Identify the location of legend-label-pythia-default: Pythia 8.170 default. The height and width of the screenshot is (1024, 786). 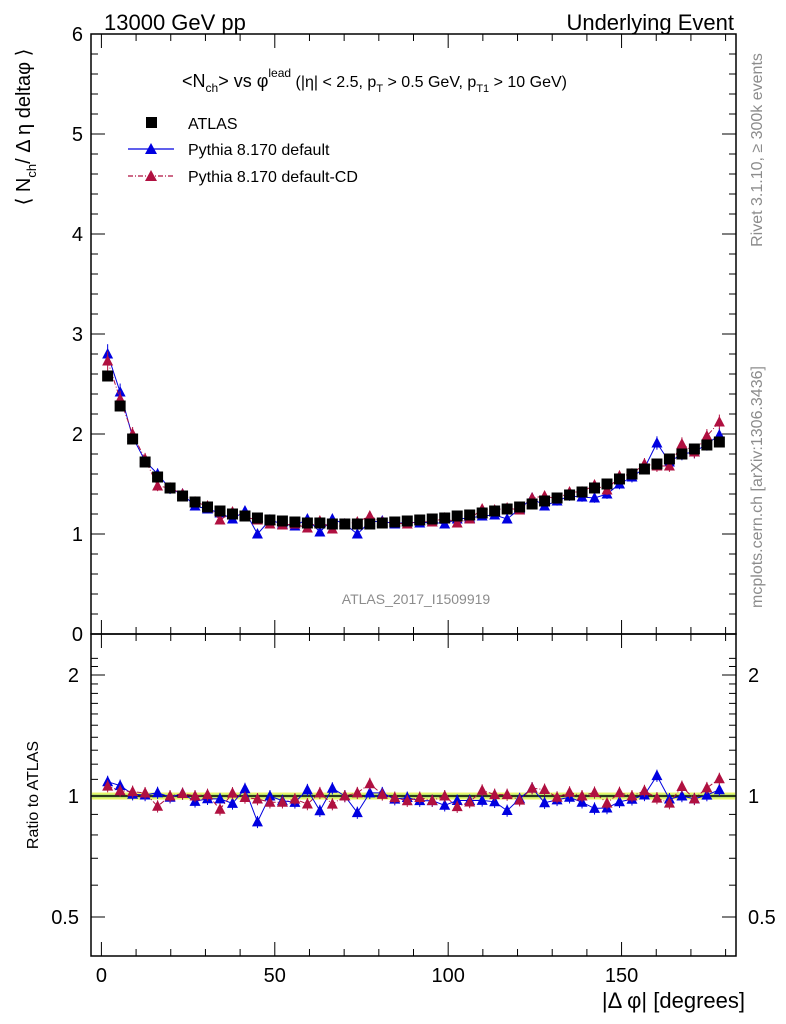
(259, 150).